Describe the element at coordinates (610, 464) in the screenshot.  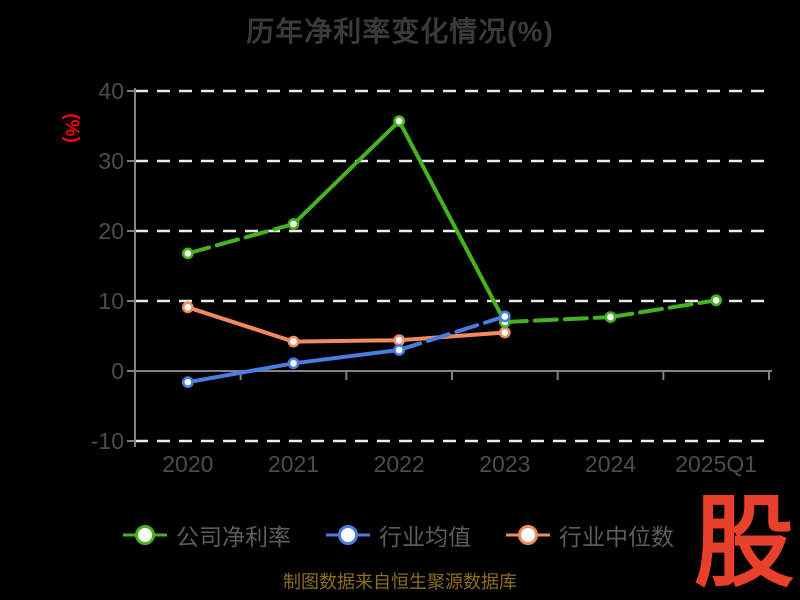
I see `x-tick-label: 2024` at that location.